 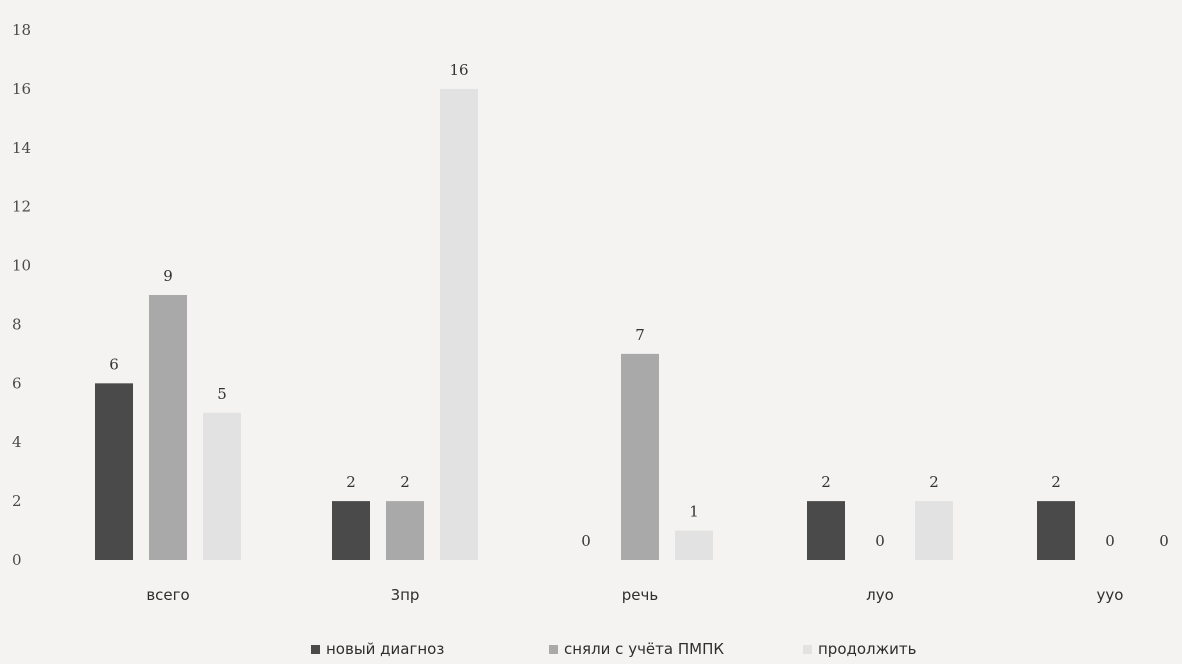 What do you see at coordinates (21, 266) in the screenshot?
I see `y-tick-label: 10` at bounding box center [21, 266].